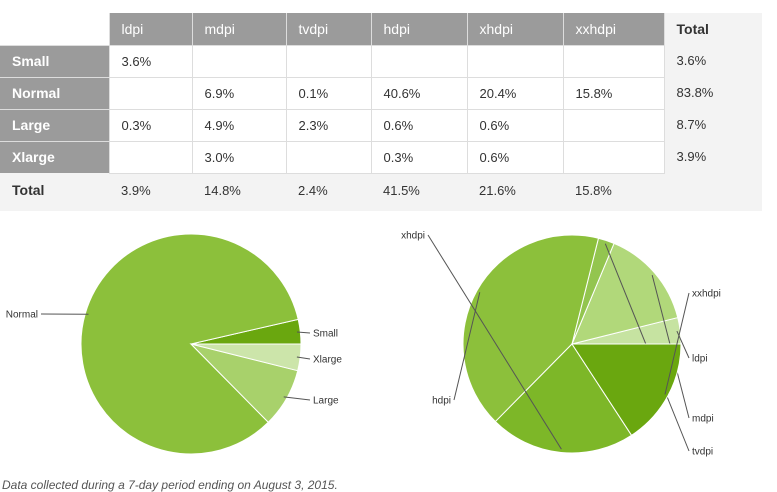 This screenshot has height=492, width=777. Describe the element at coordinates (713, 157) in the screenshot. I see `row-total-cell: 3.9%` at that location.